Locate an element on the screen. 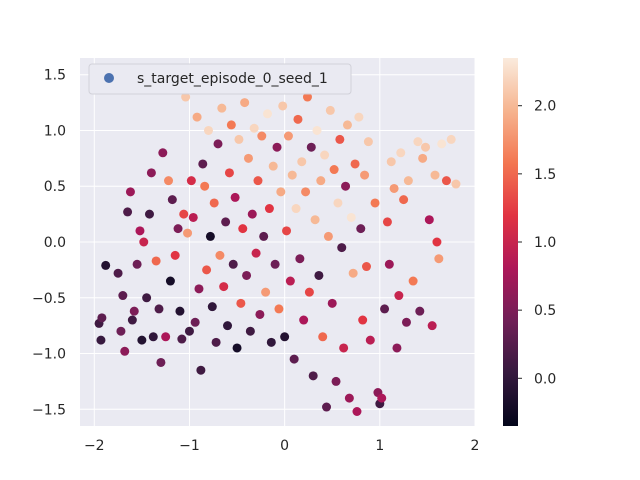 This screenshot has width=640, height=480. x-tick-label: −1 is located at coordinates (189, 446).